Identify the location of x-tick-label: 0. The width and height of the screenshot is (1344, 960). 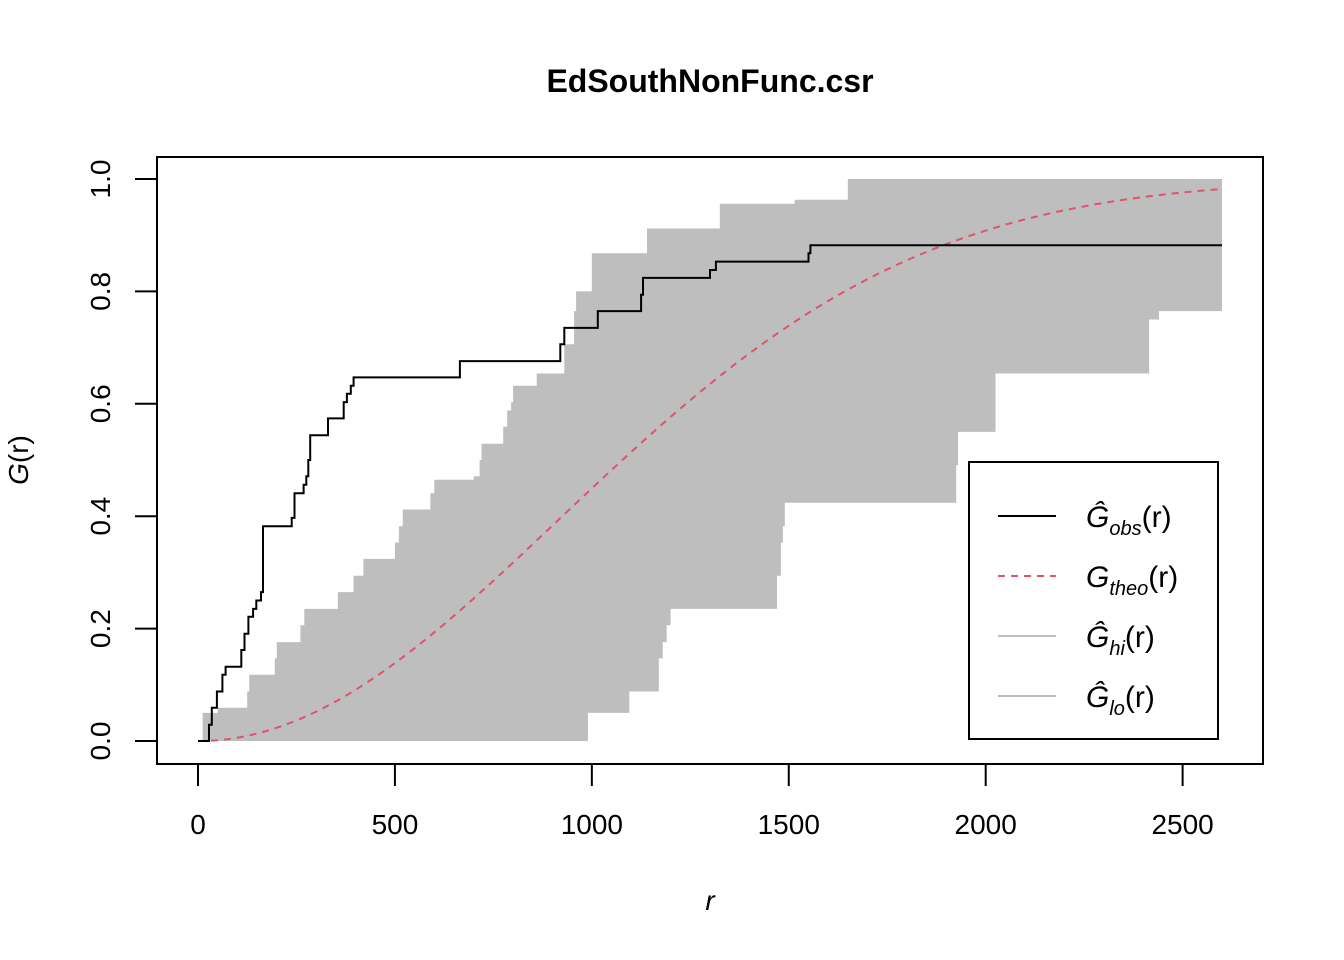
(198, 824).